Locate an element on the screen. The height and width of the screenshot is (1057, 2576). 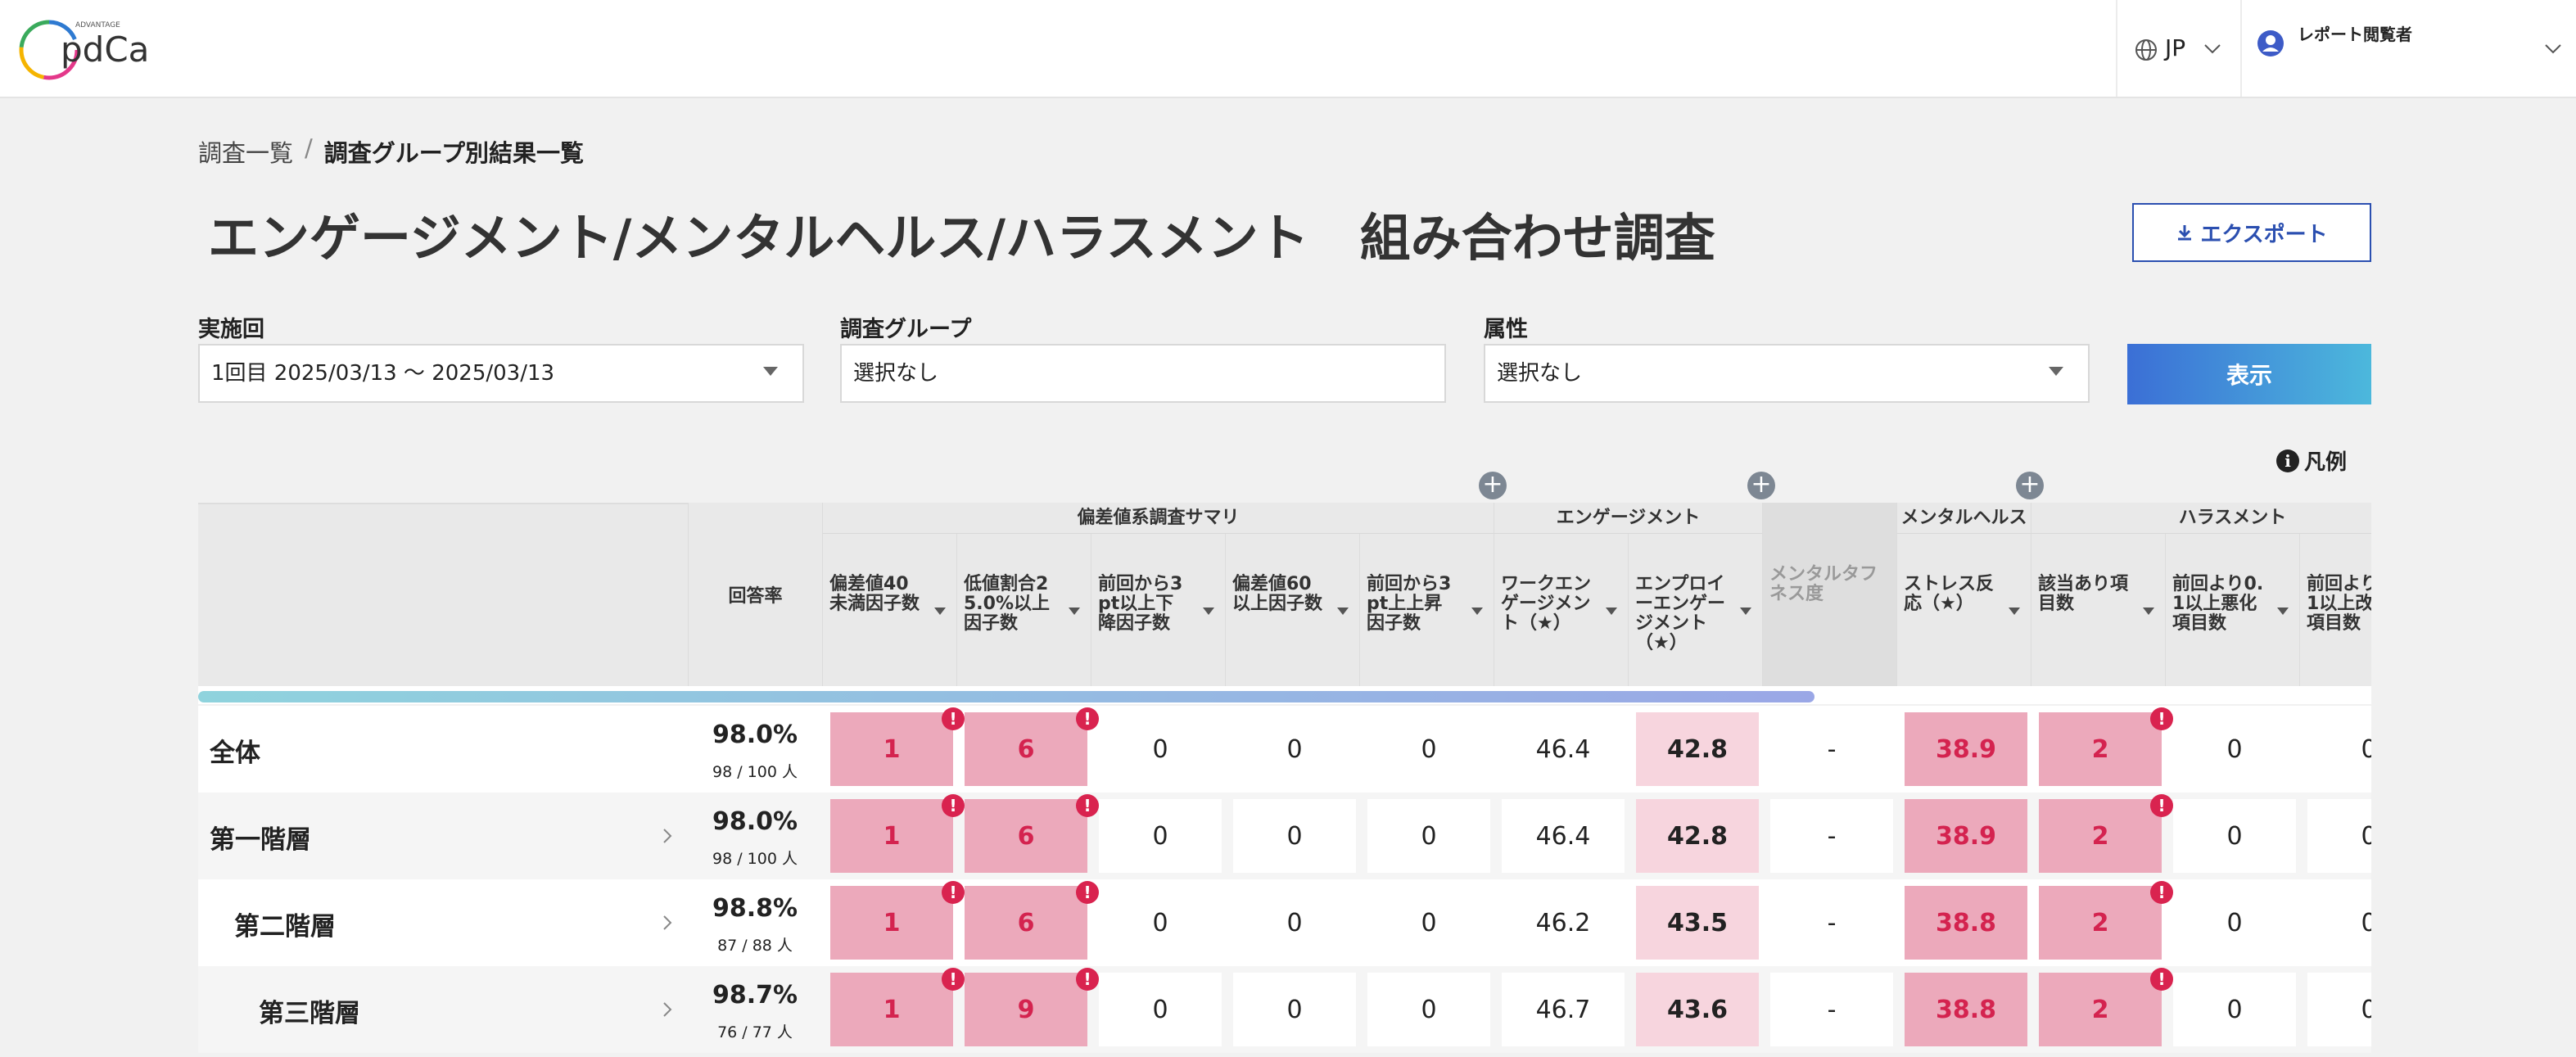
logo: pdCa is located at coordinates (105, 49).